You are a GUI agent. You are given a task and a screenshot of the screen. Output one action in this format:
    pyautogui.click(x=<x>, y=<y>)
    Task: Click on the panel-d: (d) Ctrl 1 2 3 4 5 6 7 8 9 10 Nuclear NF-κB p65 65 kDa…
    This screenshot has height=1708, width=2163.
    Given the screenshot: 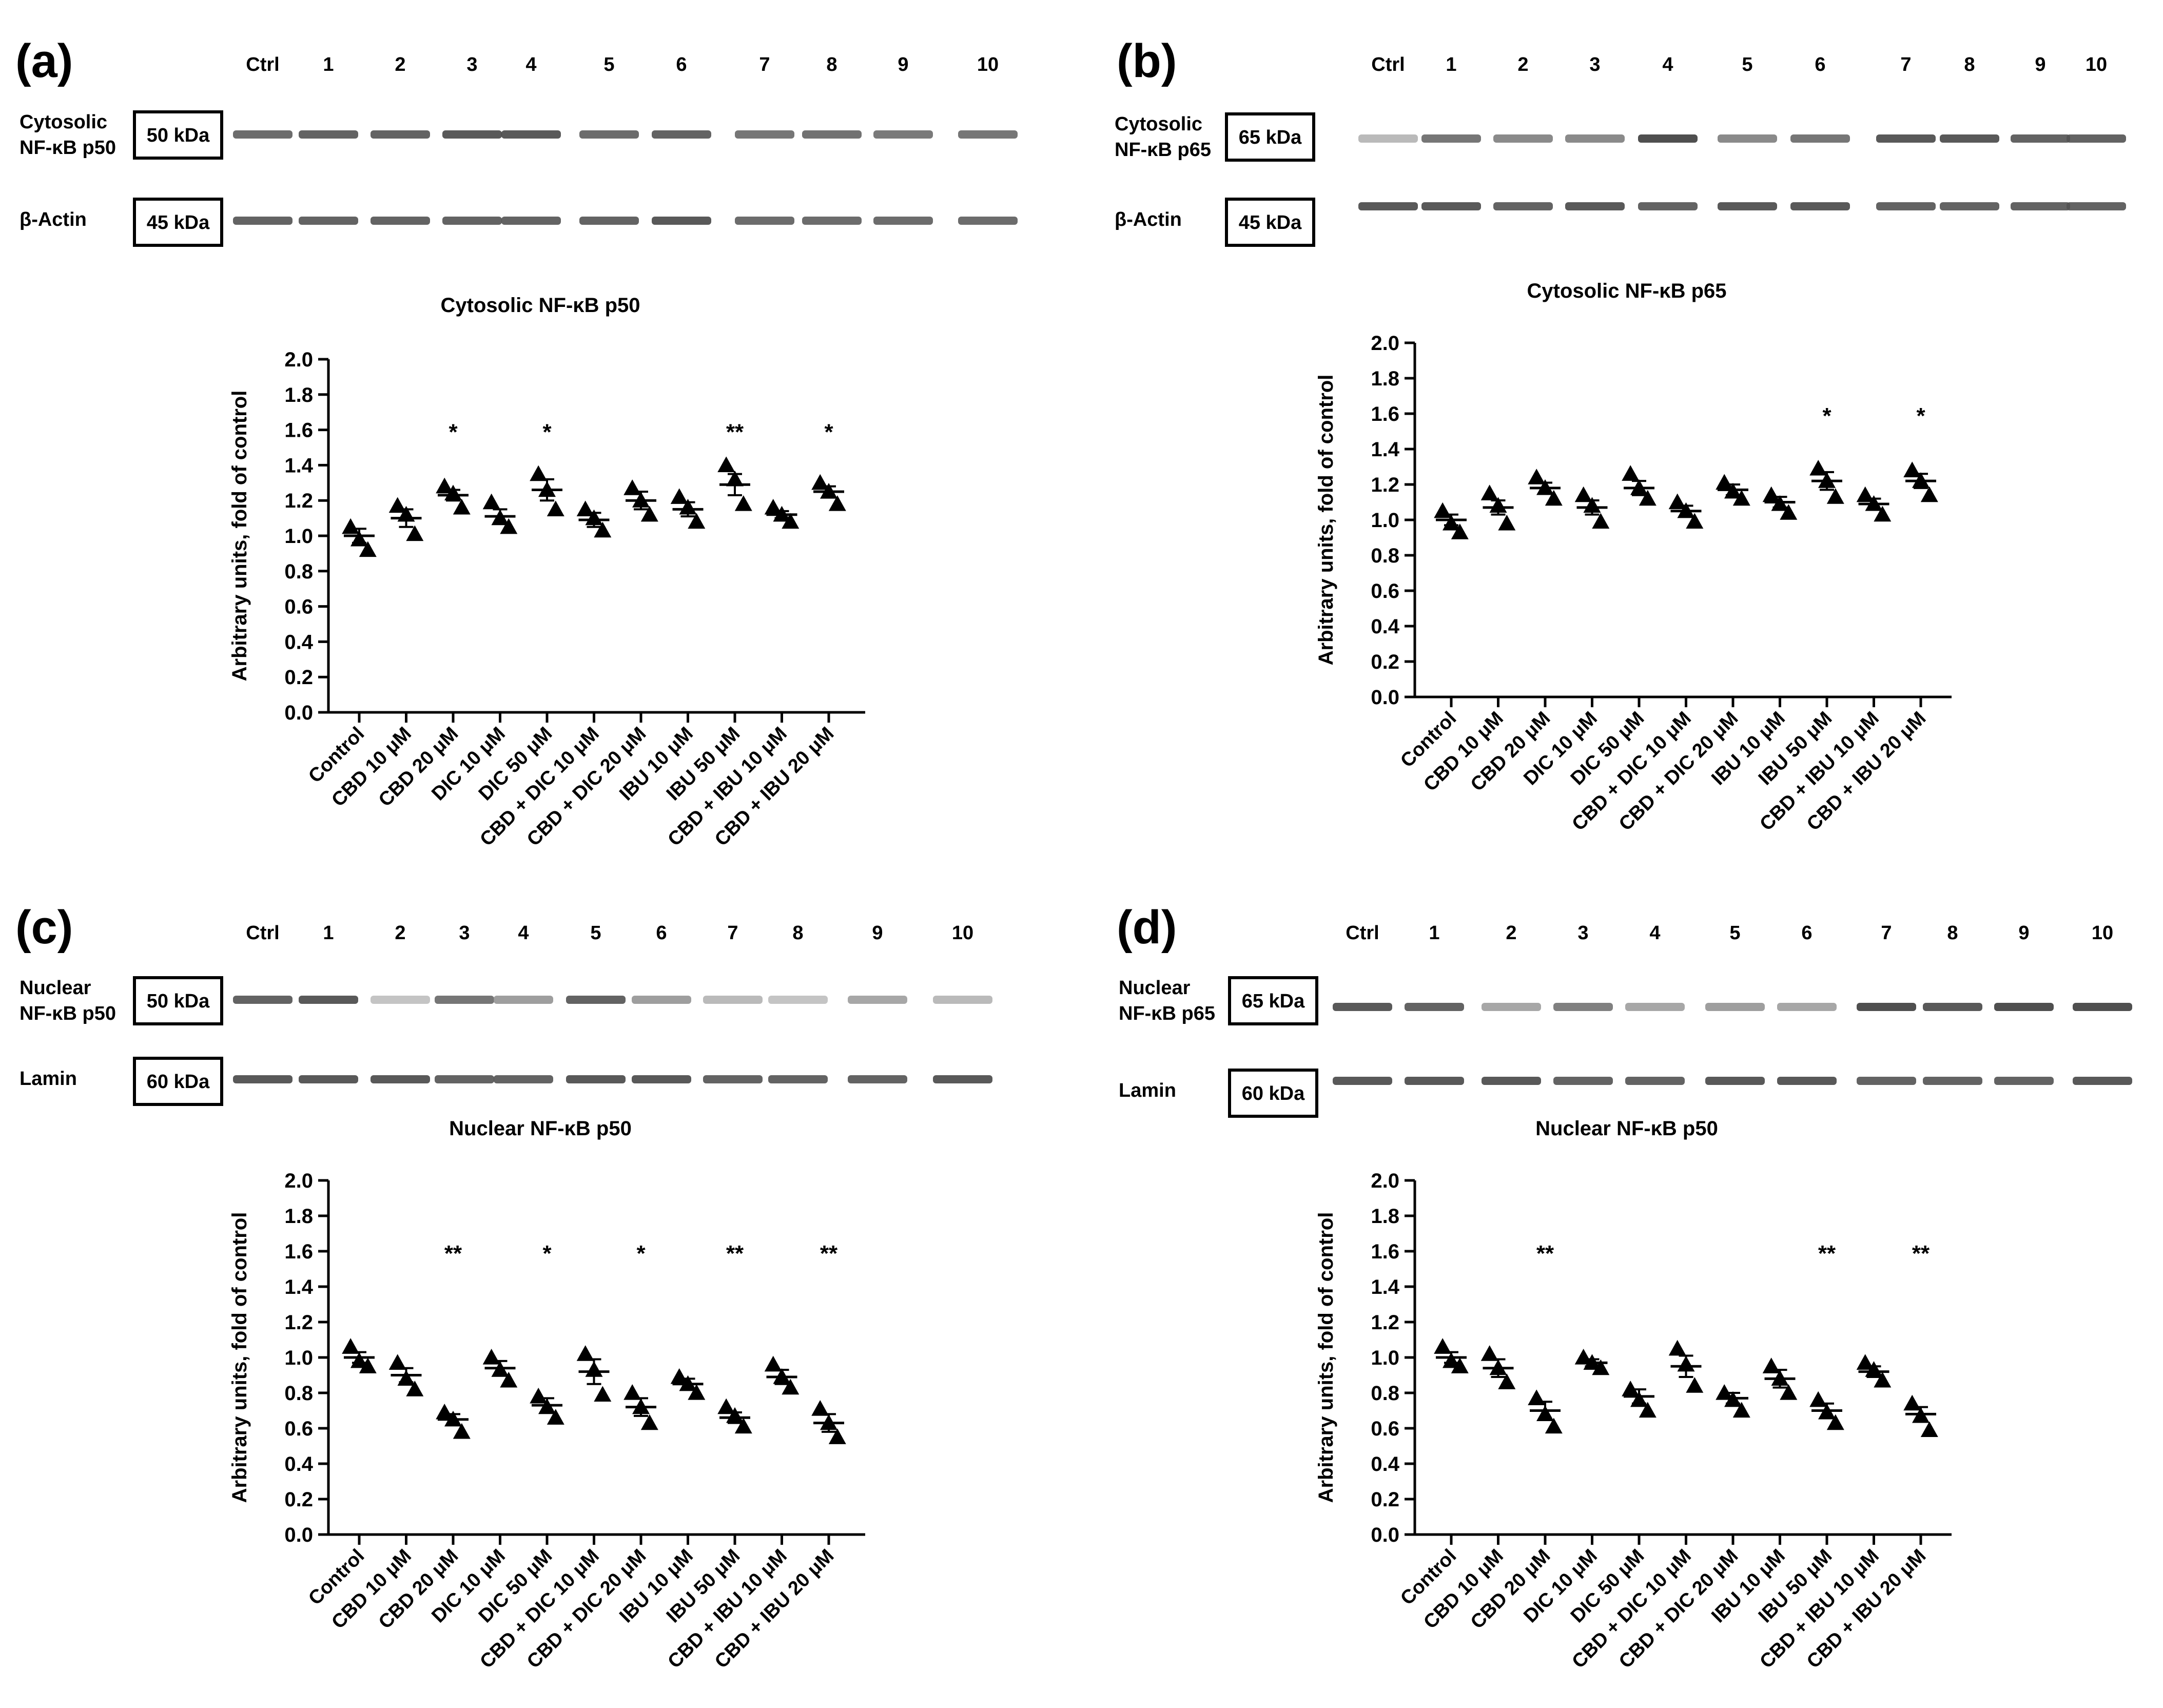 What is the action you would take?
    pyautogui.click(x=1624, y=1009)
    